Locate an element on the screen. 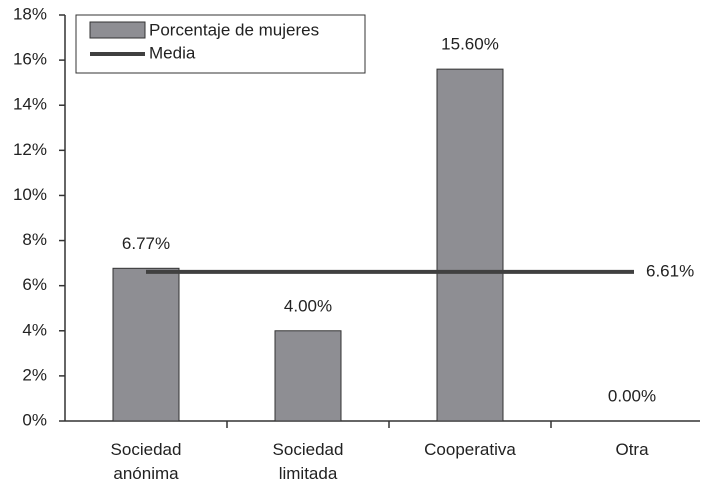 The image size is (706, 488). data-label: 6.77% is located at coordinates (146, 243).